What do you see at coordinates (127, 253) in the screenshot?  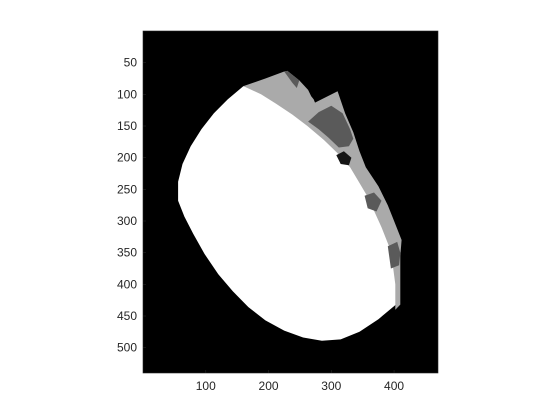 I see `y-tick-label: 350` at bounding box center [127, 253].